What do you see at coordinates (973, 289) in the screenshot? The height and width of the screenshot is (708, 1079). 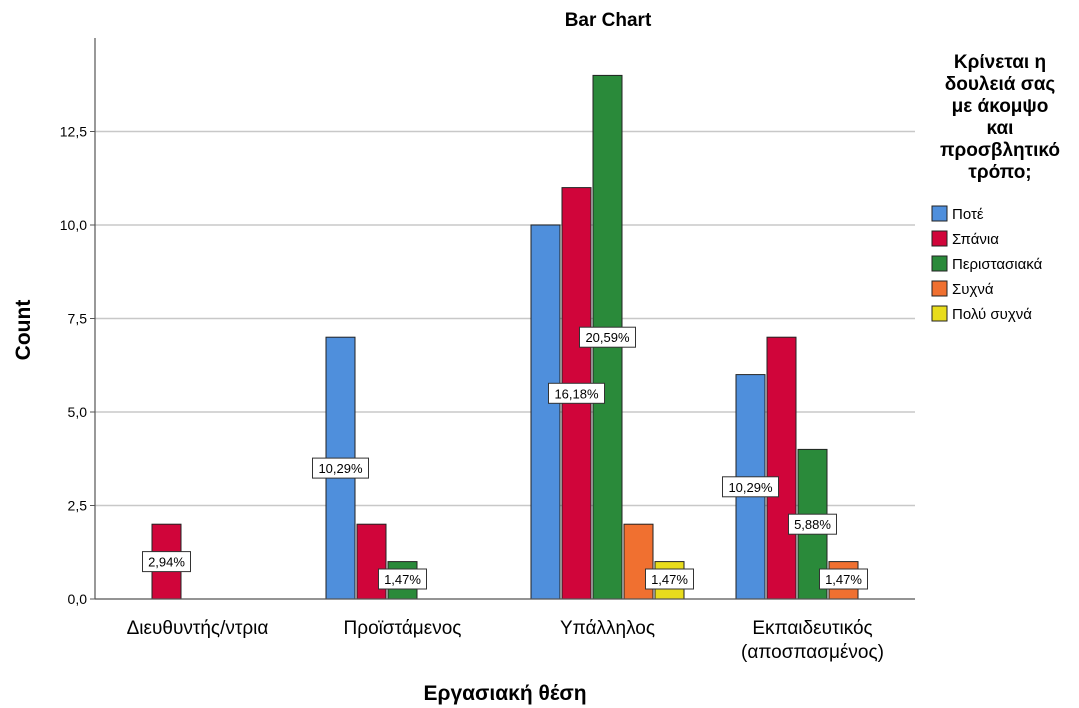 I see `legend-item-label: Συχνά` at bounding box center [973, 289].